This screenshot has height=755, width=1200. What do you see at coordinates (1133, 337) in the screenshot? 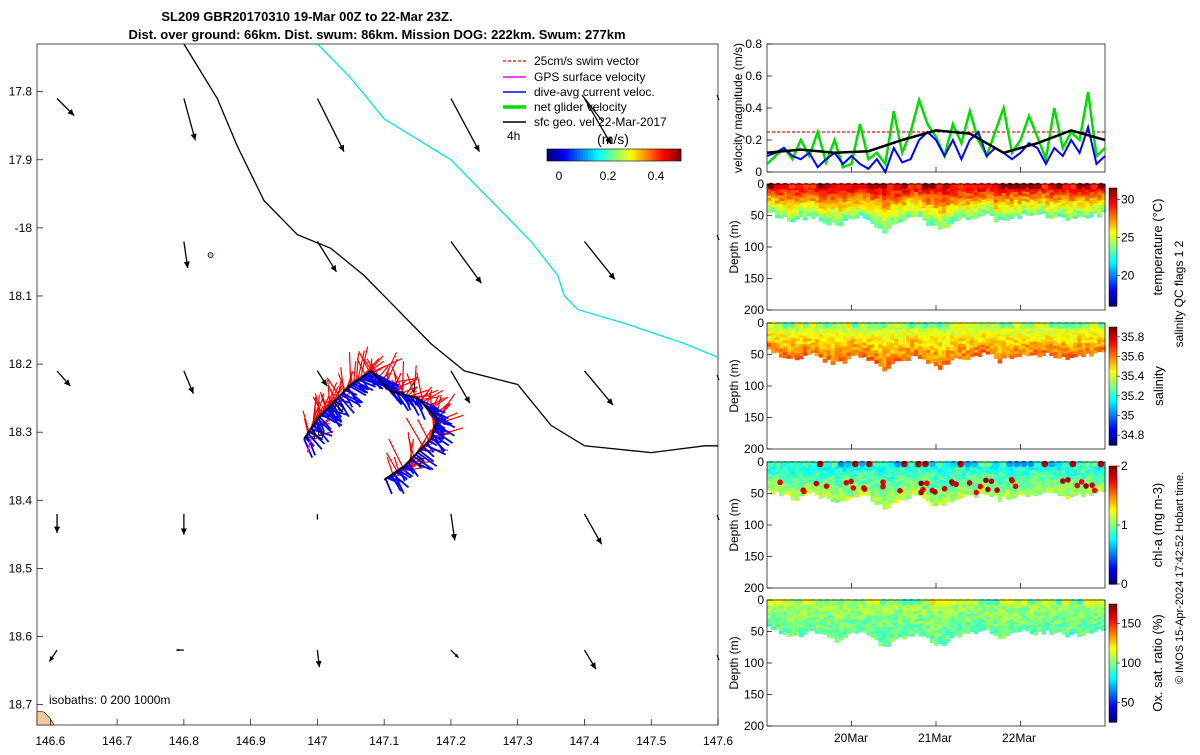
I see `section-colorbar-tick-label: 35.8` at bounding box center [1133, 337].